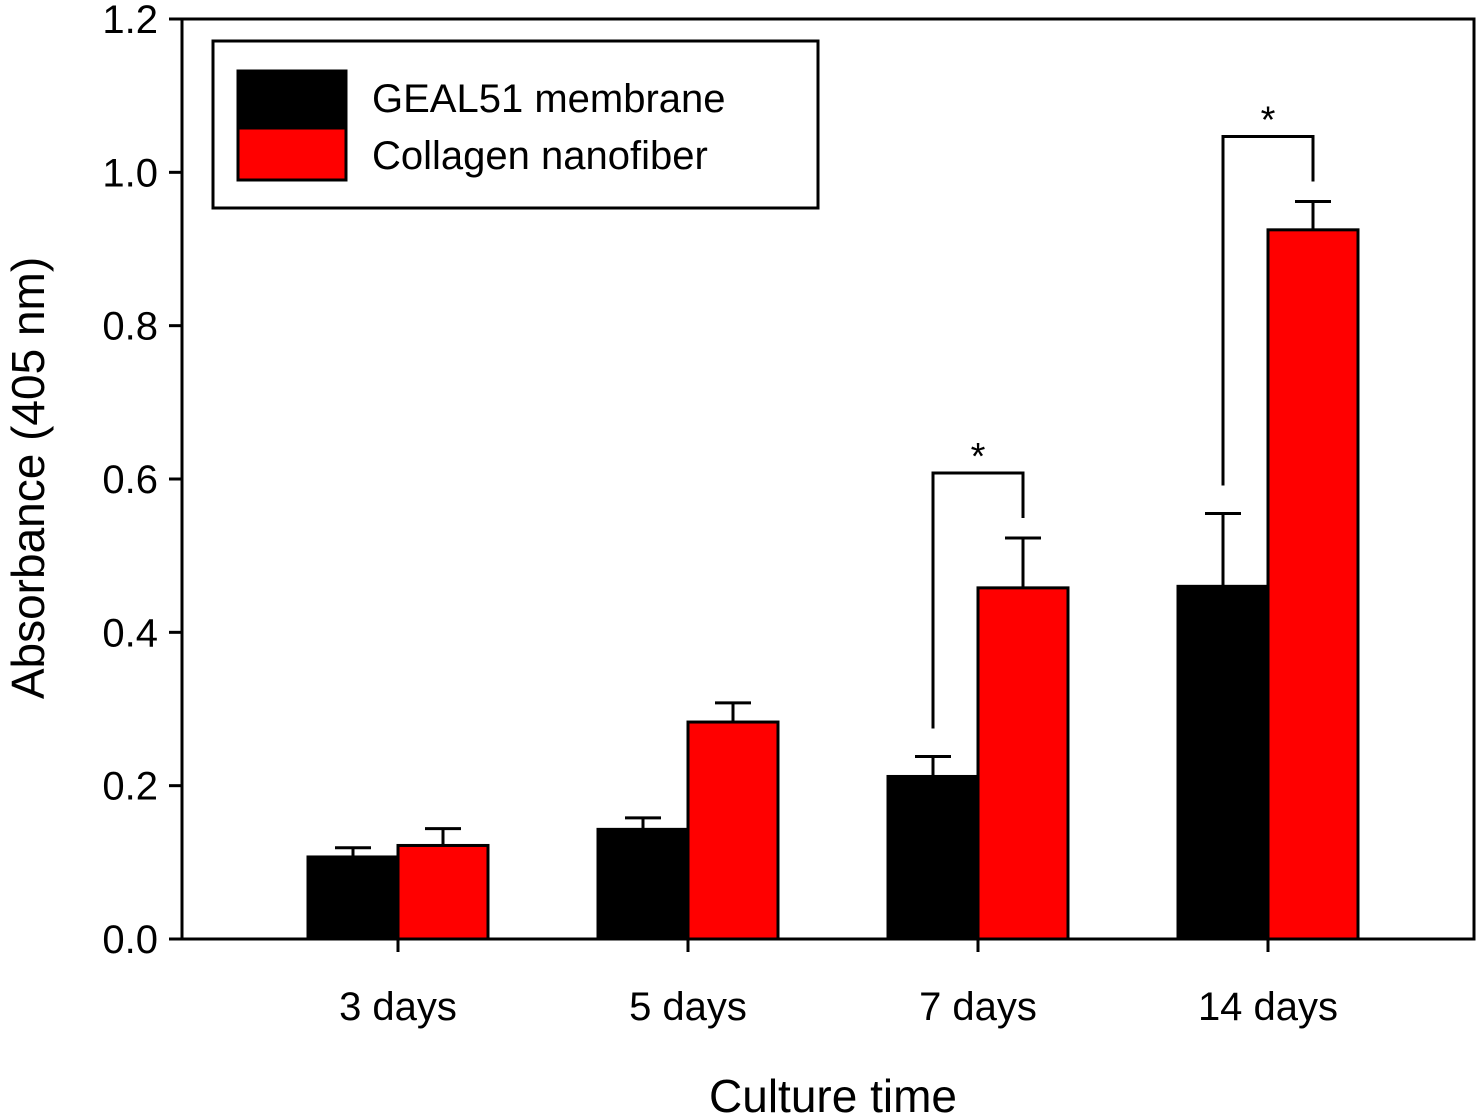 The width and height of the screenshot is (1476, 1118). What do you see at coordinates (130, 327) in the screenshot?
I see `y-tick-label: 0.8` at bounding box center [130, 327].